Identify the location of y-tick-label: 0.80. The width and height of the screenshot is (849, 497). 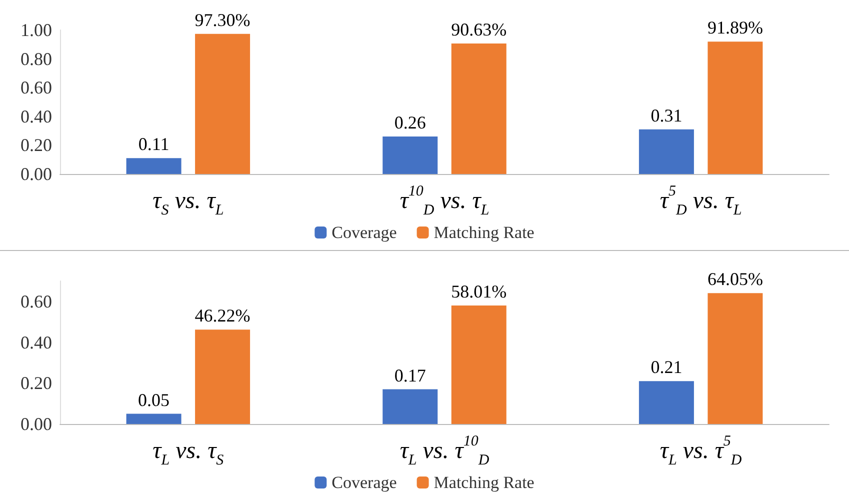
(36, 58).